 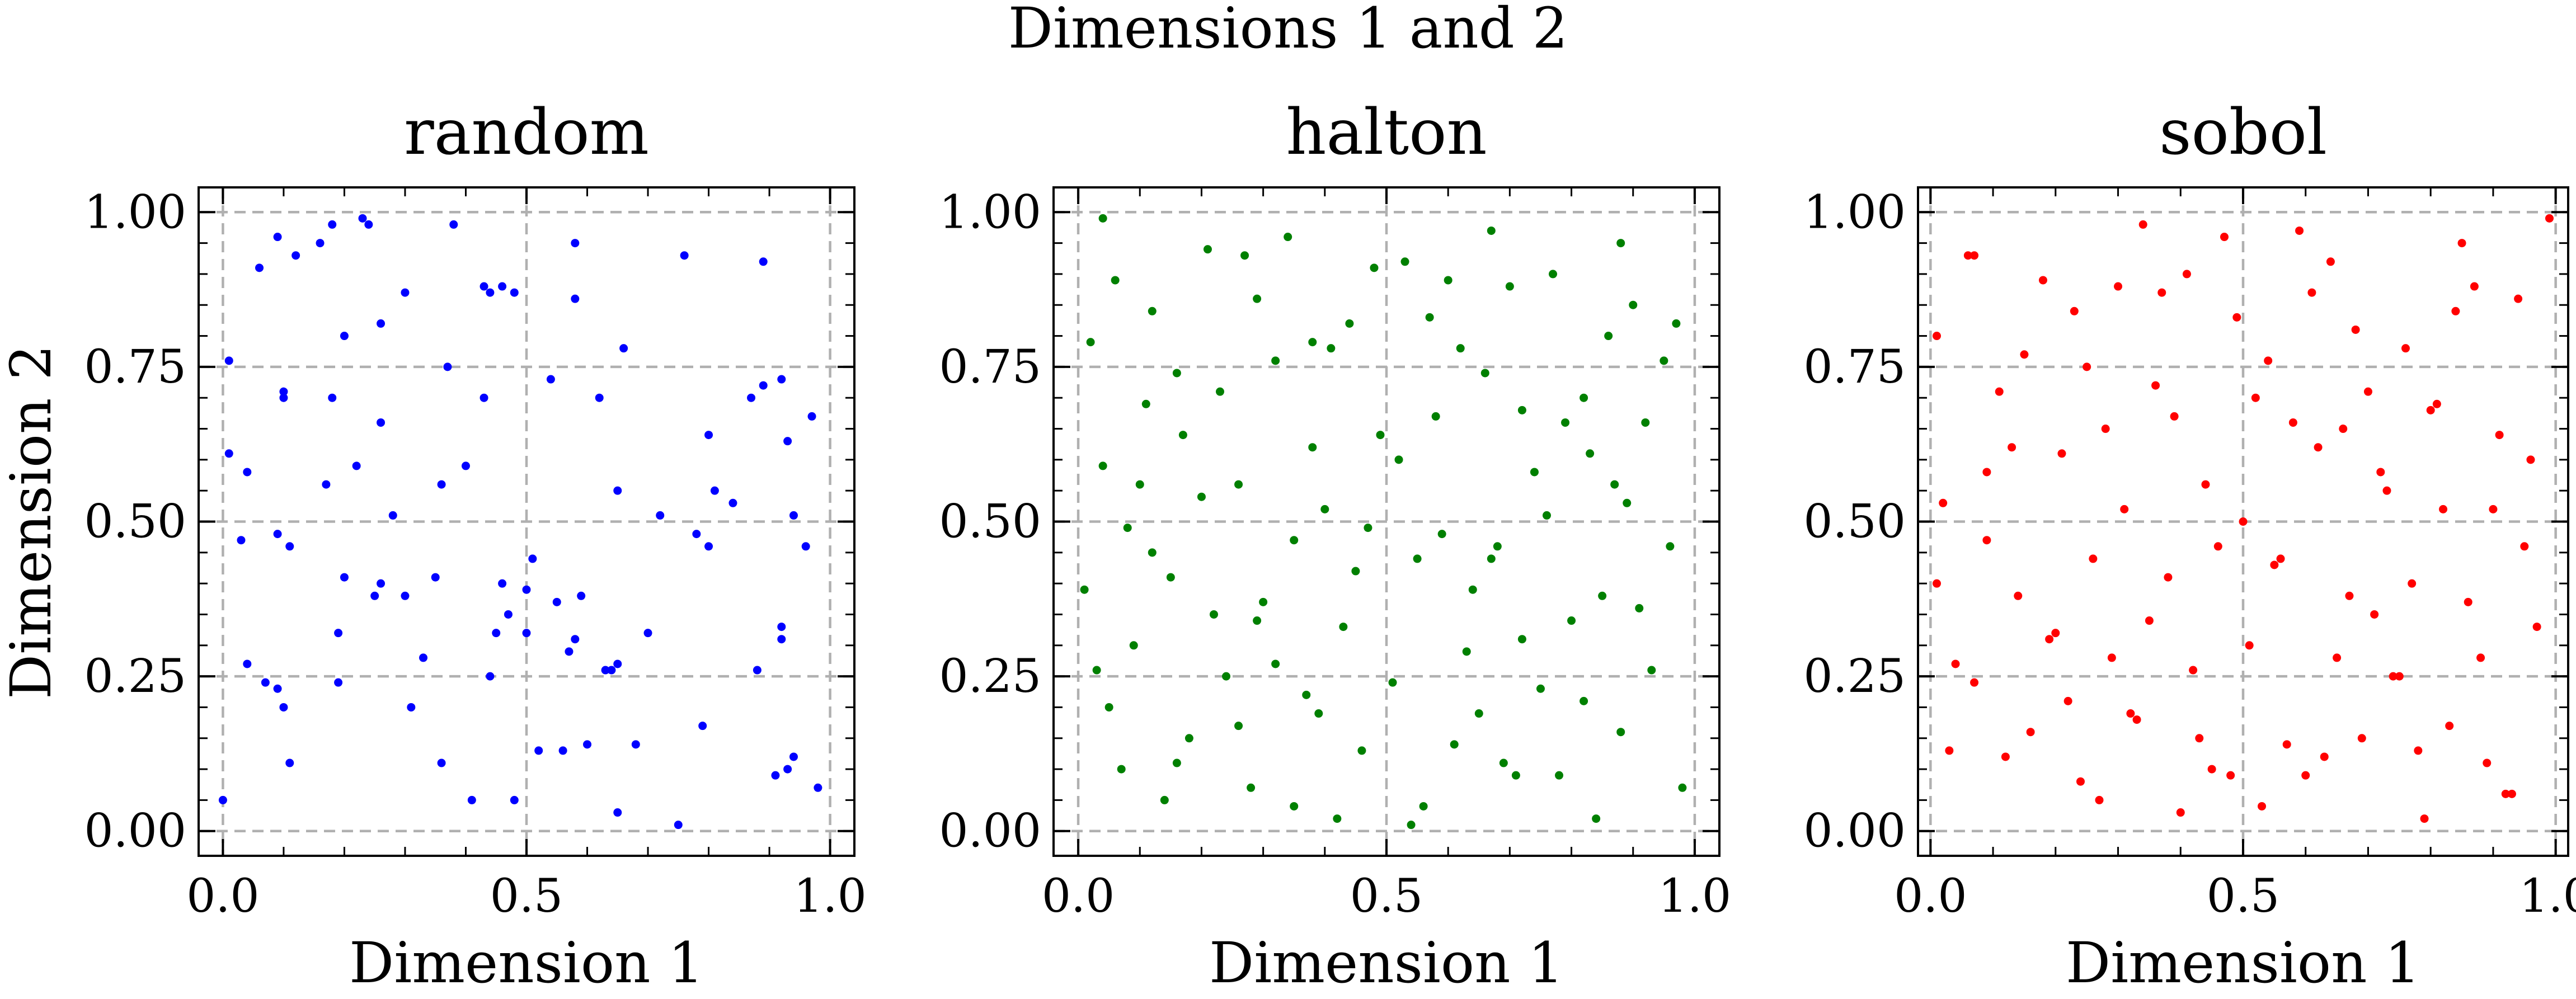 What do you see at coordinates (990, 676) in the screenshot?
I see `y-tick-label: 0.25` at bounding box center [990, 676].